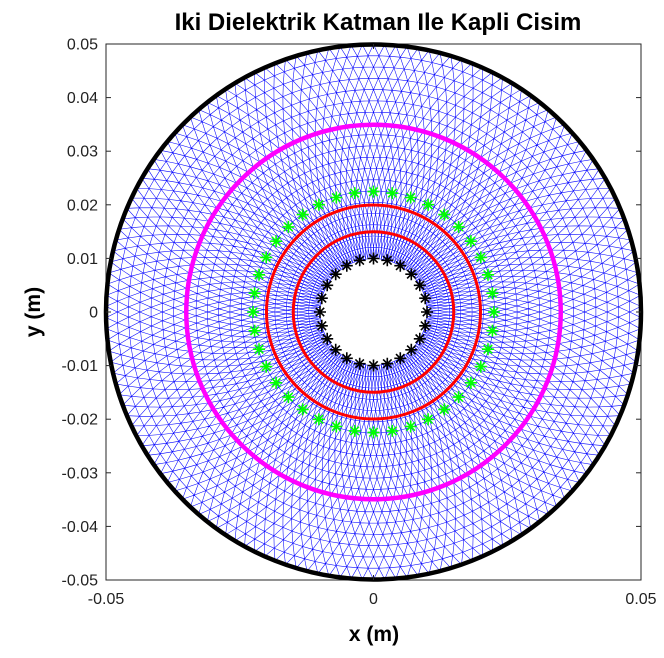  I want to click on y-tick-label: 0.04, so click(82, 98).